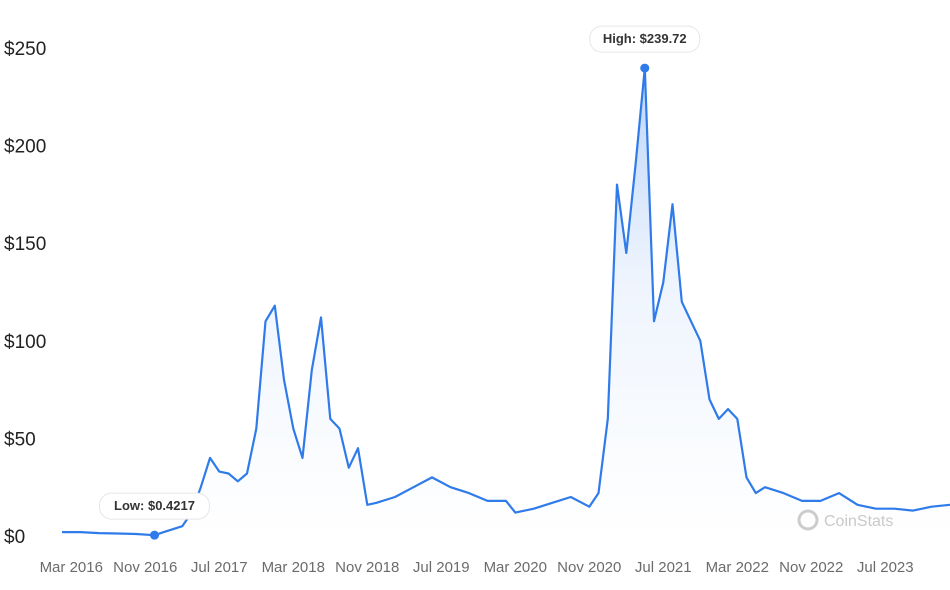  I want to click on x-tick-label: Jul 2017, so click(219, 567).